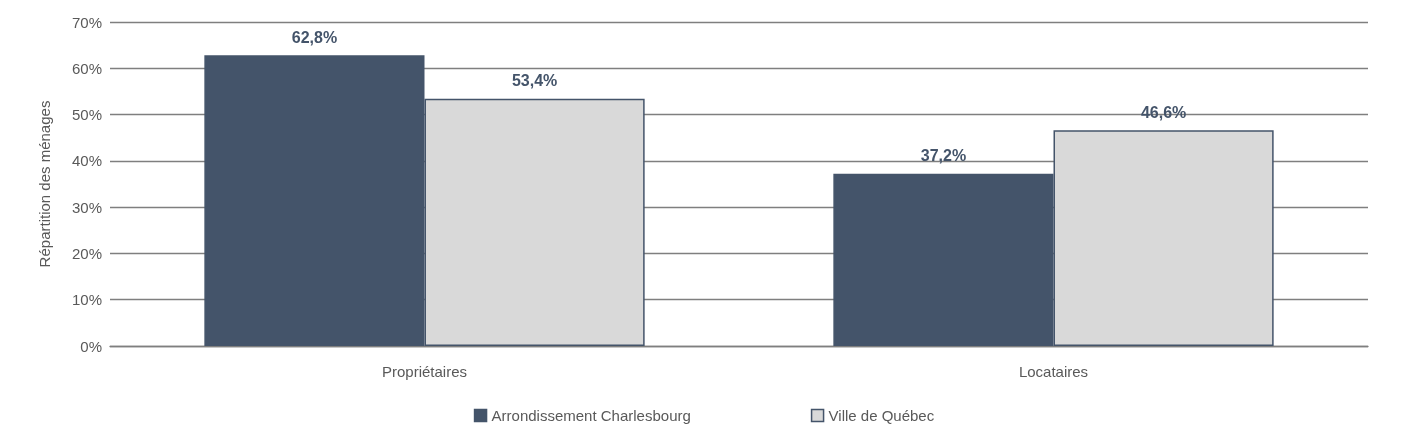 This screenshot has width=1408, height=428. What do you see at coordinates (86, 161) in the screenshot?
I see `y-tick-label: 40%` at bounding box center [86, 161].